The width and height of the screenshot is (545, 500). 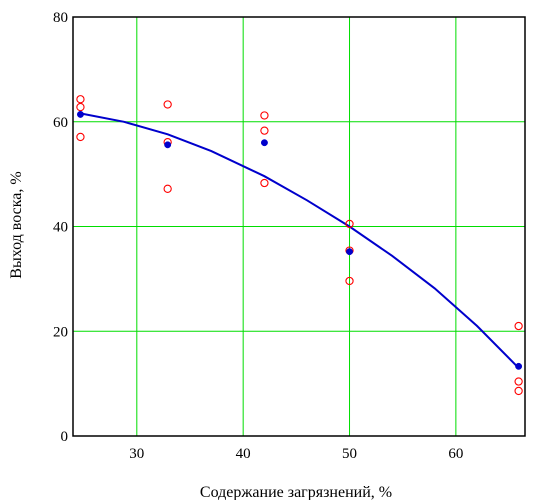 I want to click on x-tick-label: 30, so click(x=136, y=454).